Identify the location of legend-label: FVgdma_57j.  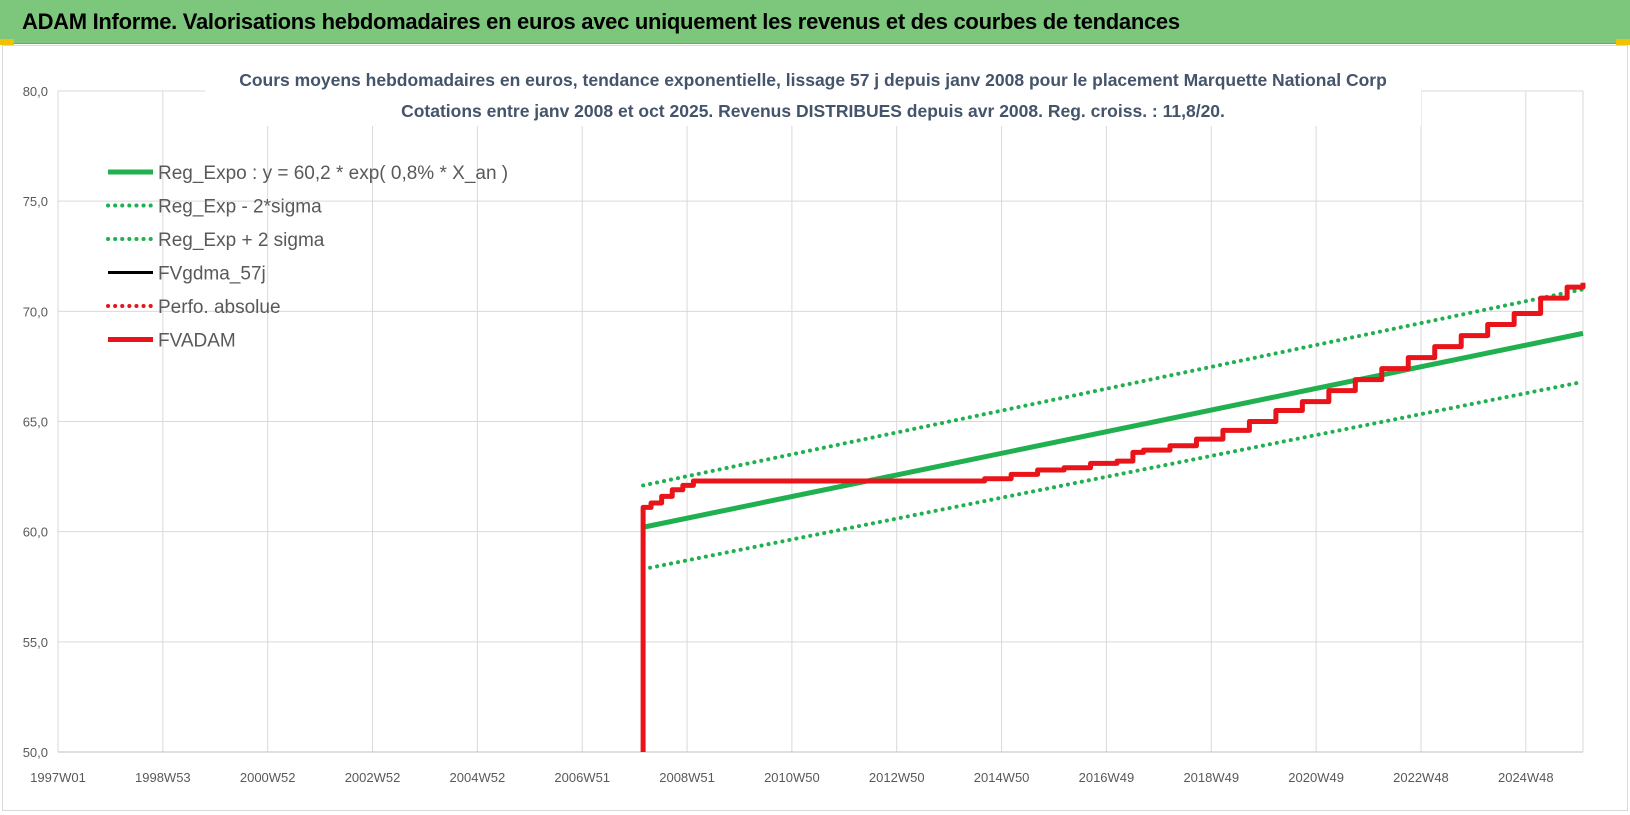
(212, 274).